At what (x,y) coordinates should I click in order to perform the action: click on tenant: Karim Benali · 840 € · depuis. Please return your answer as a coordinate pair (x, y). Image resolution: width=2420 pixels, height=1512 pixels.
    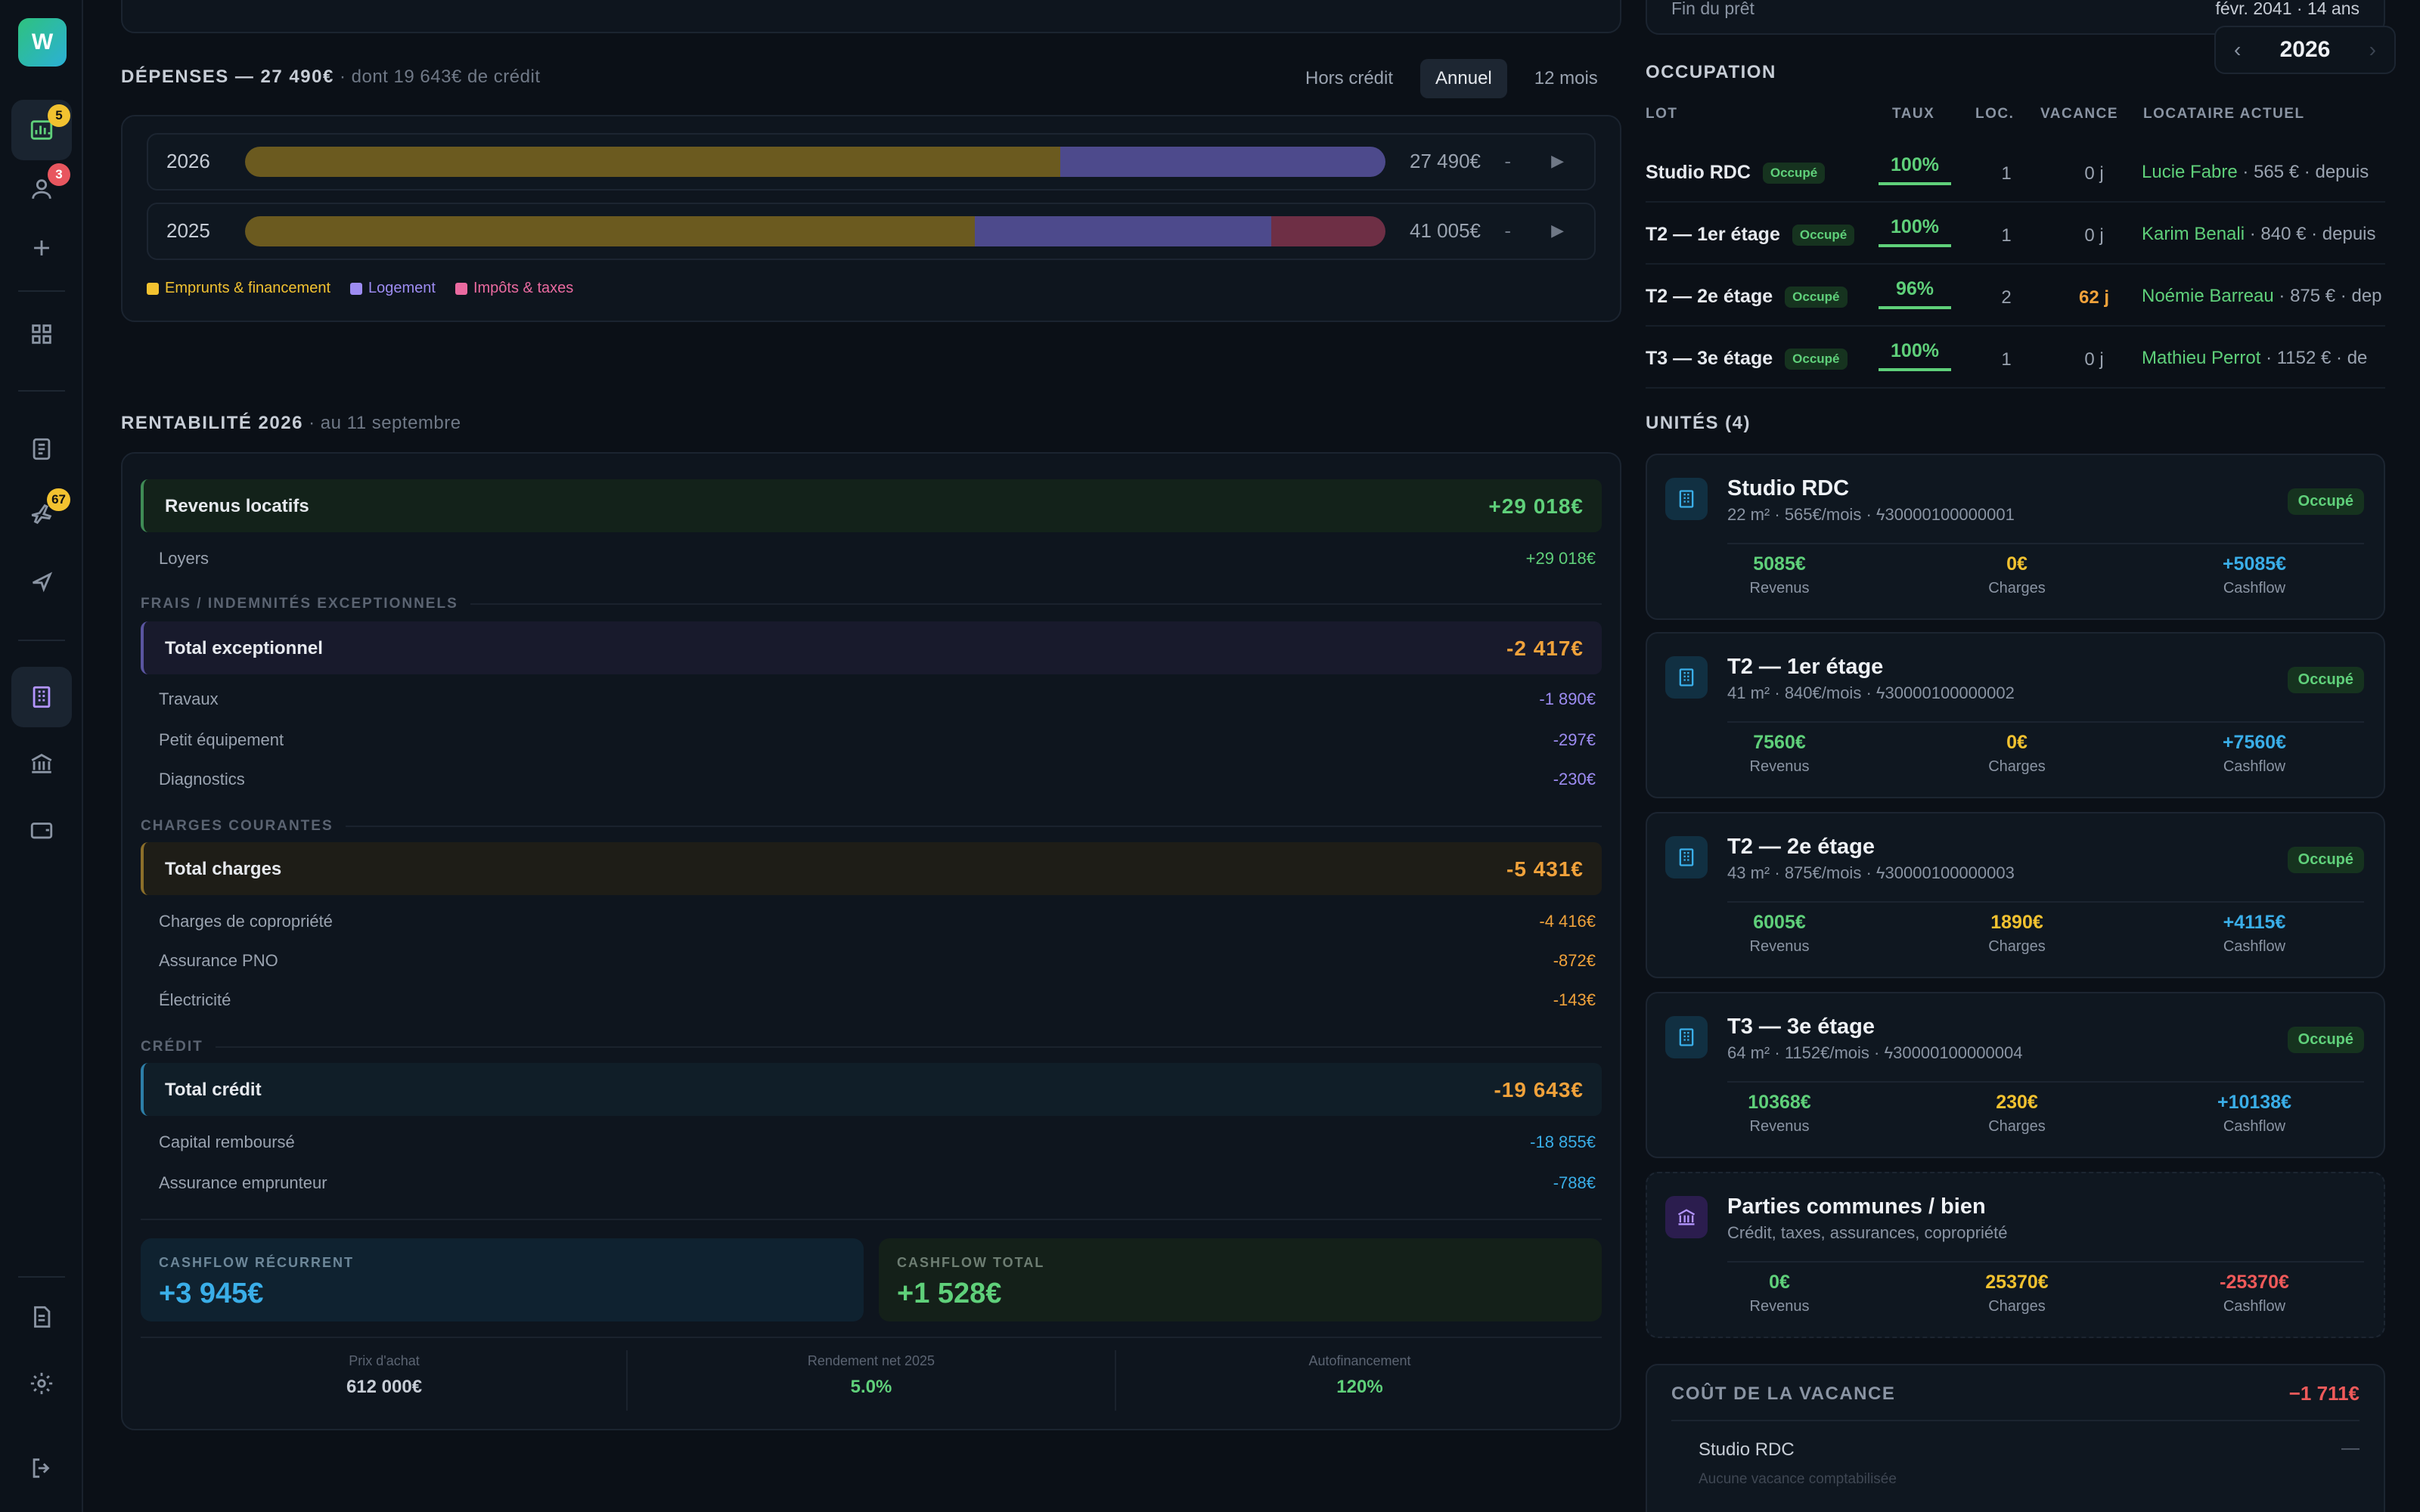
    Looking at the image, I should click on (2259, 234).